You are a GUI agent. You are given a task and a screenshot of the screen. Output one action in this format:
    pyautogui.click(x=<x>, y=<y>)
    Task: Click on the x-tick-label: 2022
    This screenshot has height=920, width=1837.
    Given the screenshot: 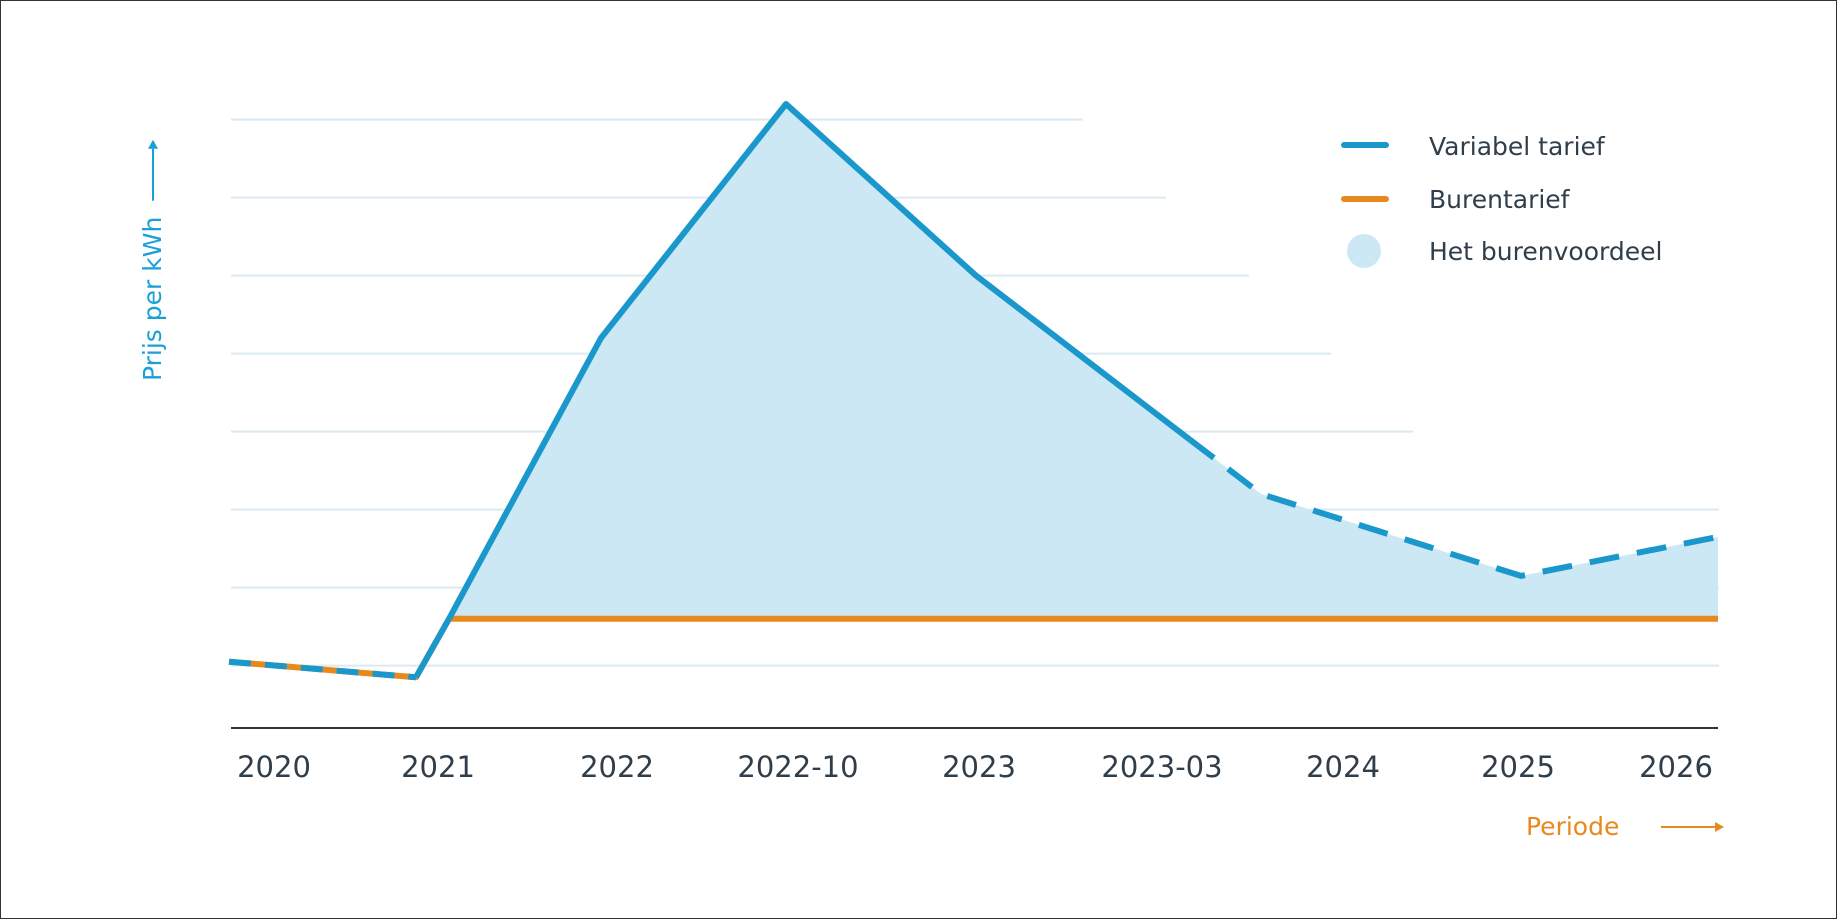 What is the action you would take?
    pyautogui.click(x=617, y=767)
    